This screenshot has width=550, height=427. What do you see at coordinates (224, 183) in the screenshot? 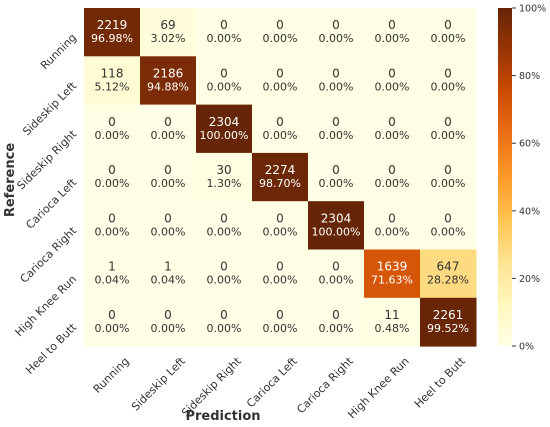
I see `cell-percent-label: 1.30%` at bounding box center [224, 183].